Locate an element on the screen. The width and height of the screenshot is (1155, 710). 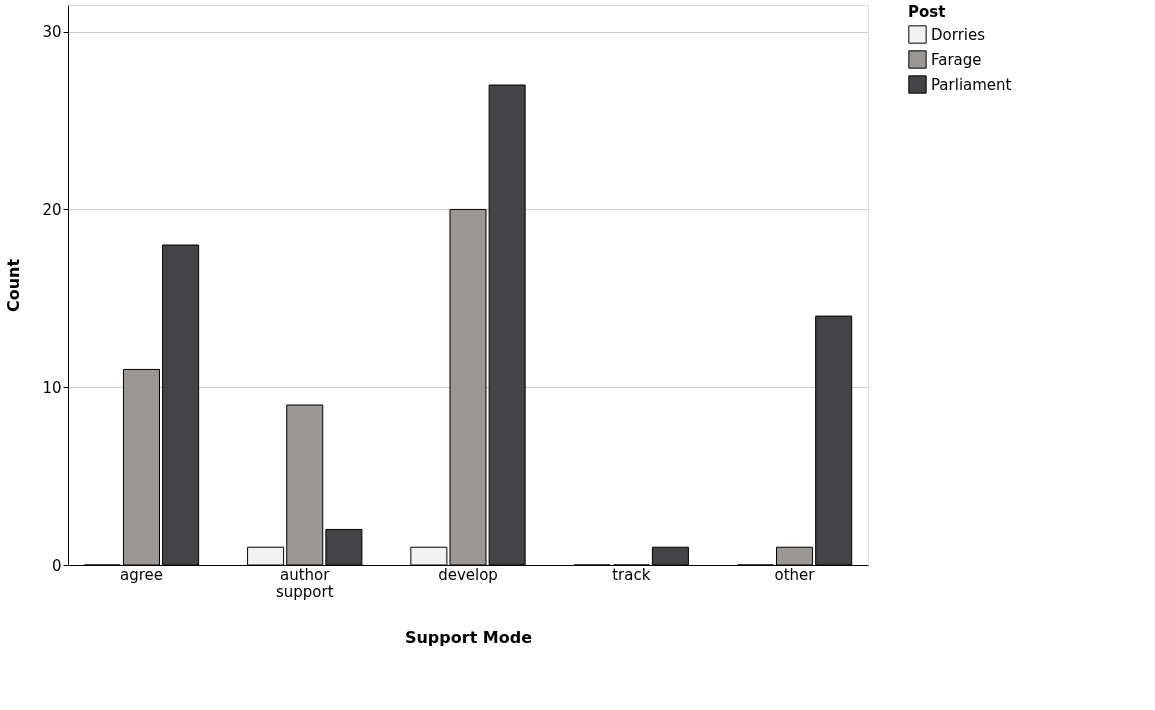
y-tick-label: 30 is located at coordinates (52, 32).